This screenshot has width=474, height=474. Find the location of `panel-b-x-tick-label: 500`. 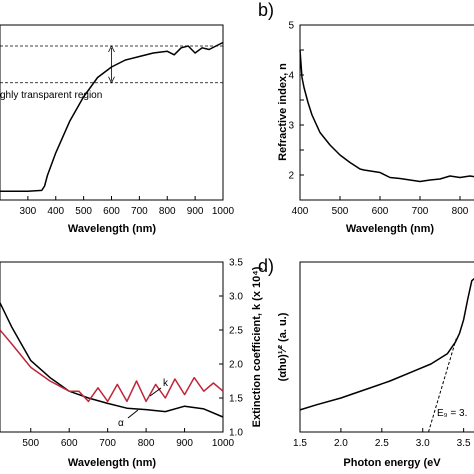

panel-b-x-tick-label: 500 is located at coordinates (340, 211).